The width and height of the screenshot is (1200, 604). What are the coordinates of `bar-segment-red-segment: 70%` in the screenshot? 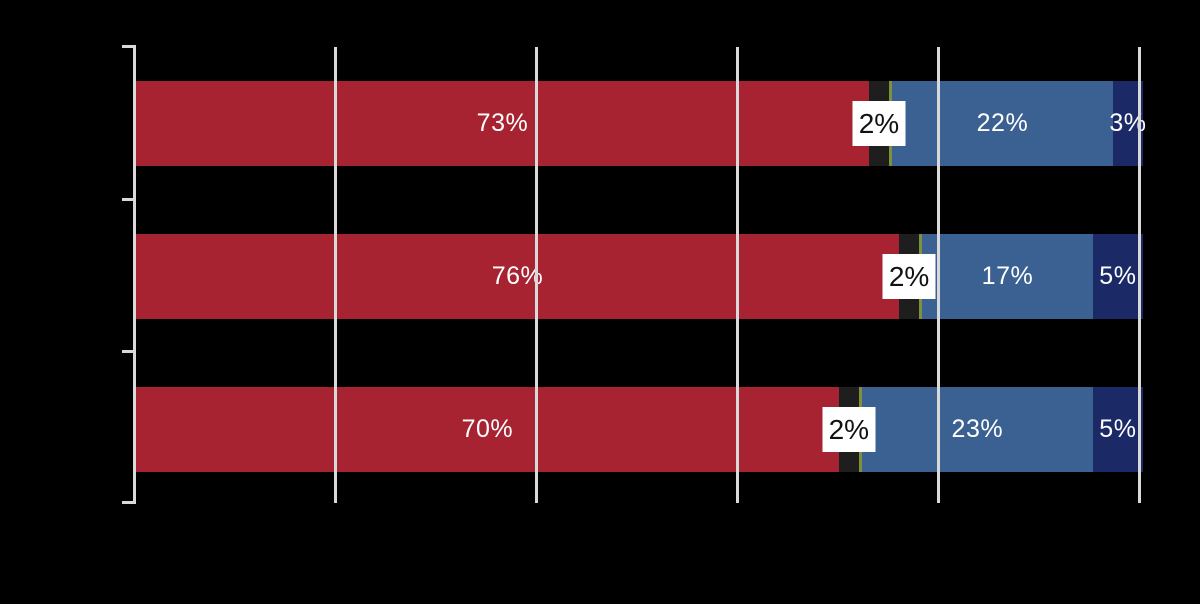 It's located at (487, 429).